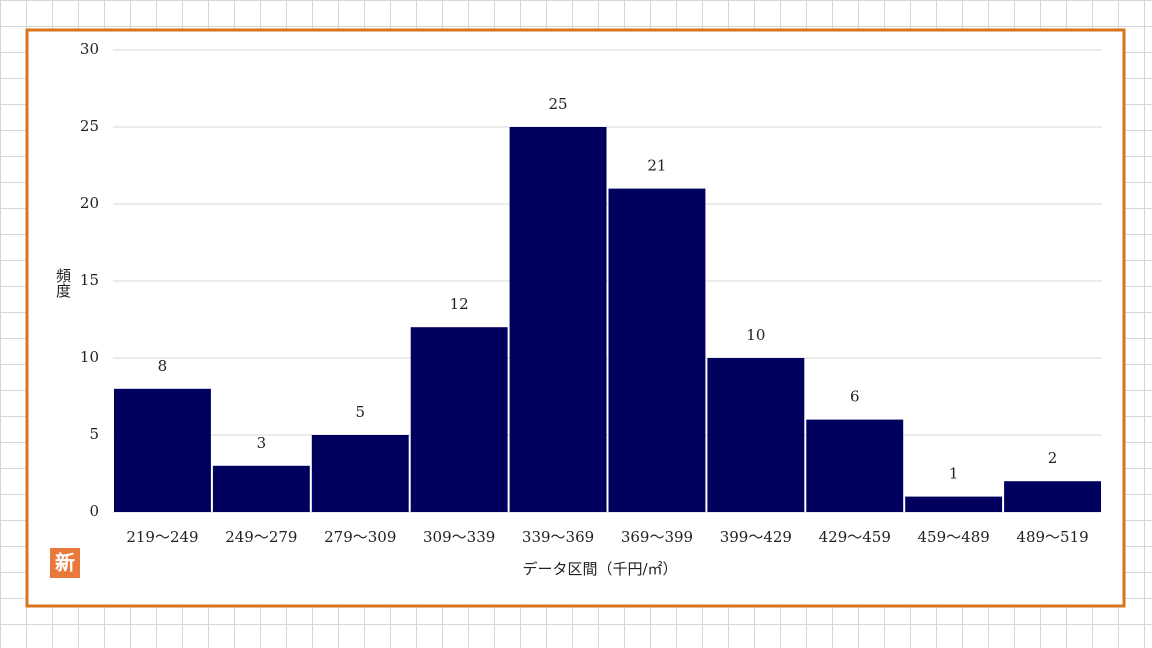  Describe the element at coordinates (162, 537) in the screenshot. I see `x-tick-label: 219～249` at that location.